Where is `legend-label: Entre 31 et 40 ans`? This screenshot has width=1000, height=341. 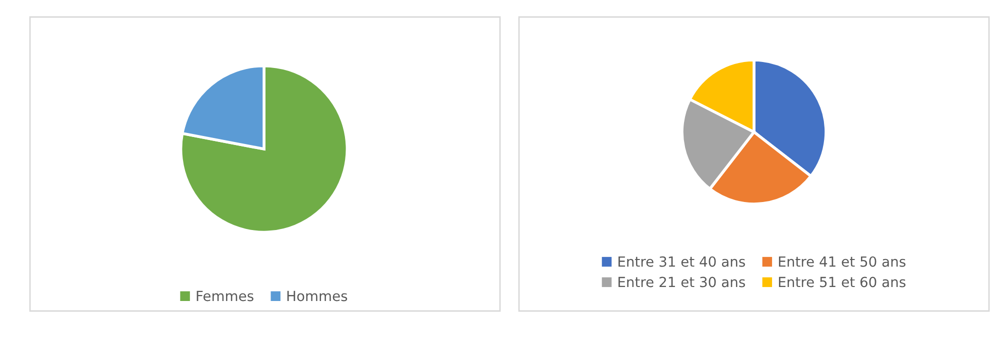
legend-label: Entre 31 et 40 ans is located at coordinates (681, 261).